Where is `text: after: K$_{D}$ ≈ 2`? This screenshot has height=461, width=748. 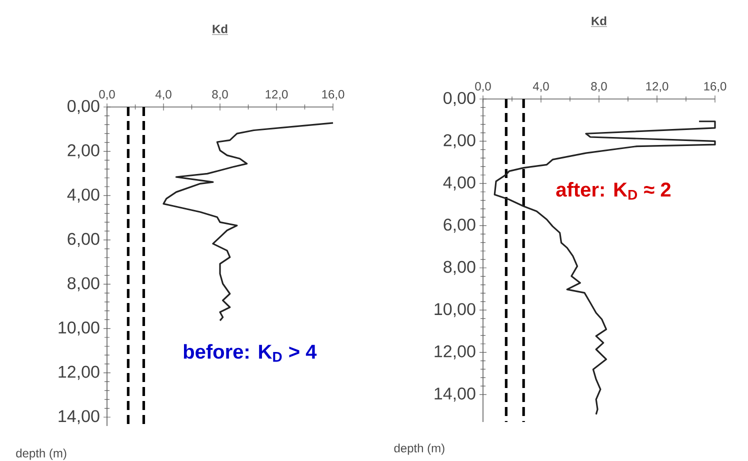 text: after: K$_{D}$ ≈ 2 is located at coordinates (613, 191).